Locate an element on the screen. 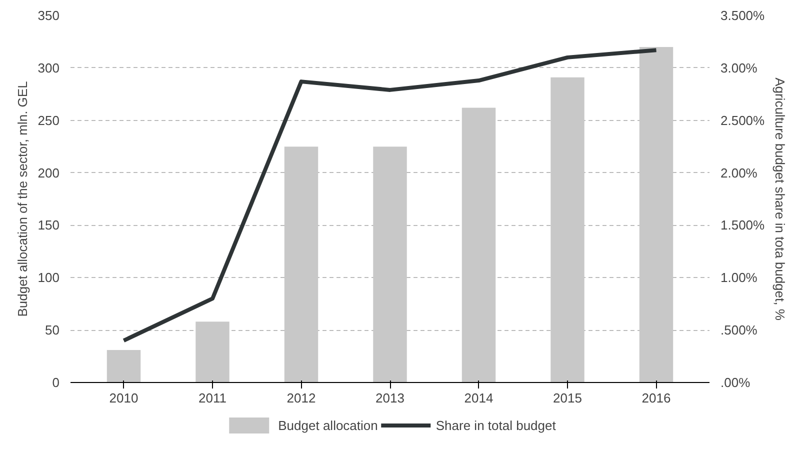 The height and width of the screenshot is (454, 796). y-tick-label: 300 is located at coordinates (49, 68).